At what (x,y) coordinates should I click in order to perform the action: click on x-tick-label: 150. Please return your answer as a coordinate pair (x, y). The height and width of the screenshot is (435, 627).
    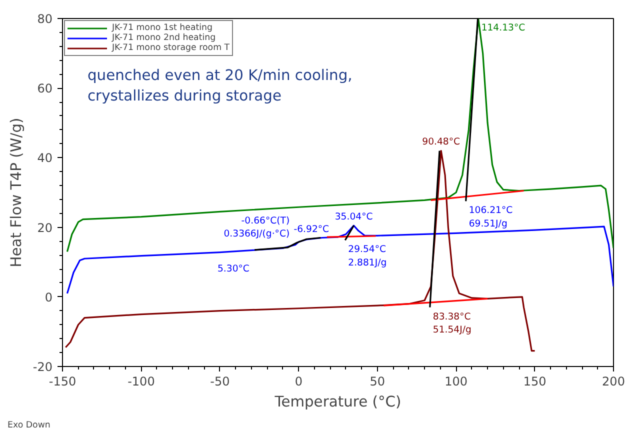
    Looking at the image, I should click on (534, 381).